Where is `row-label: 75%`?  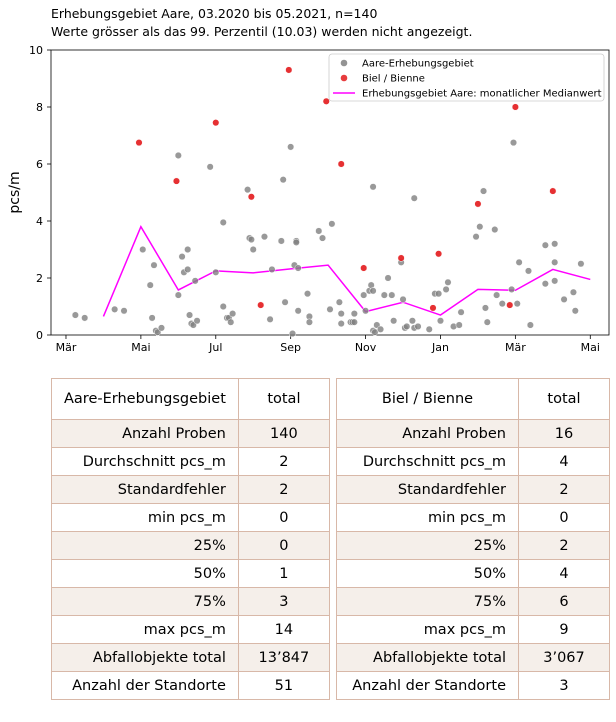 row-label: 75% is located at coordinates (145, 601).